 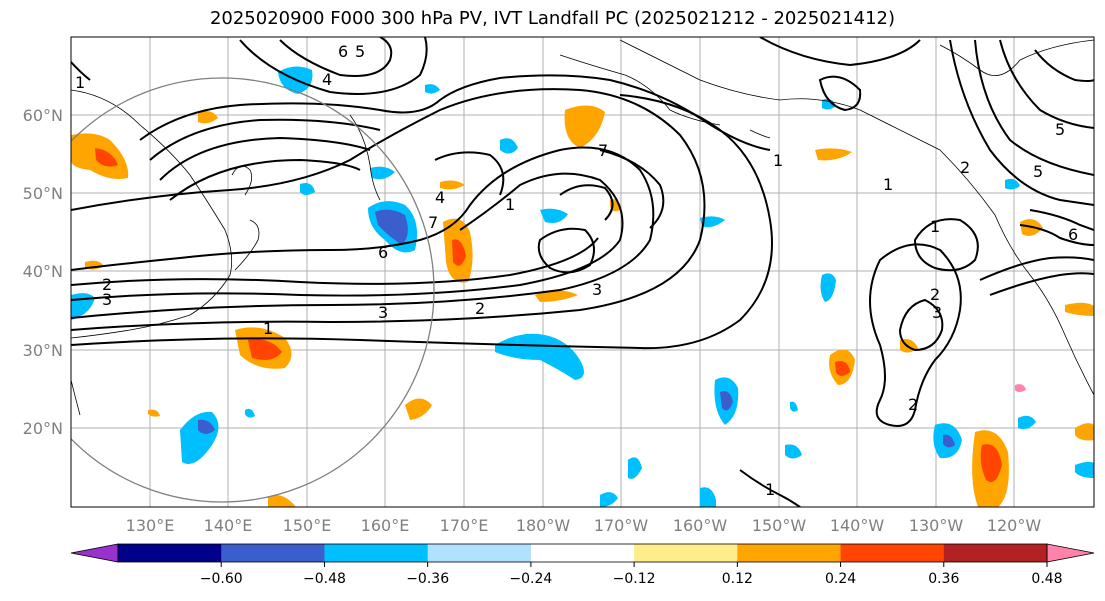 What do you see at coordinates (737, 579) in the screenshot?
I see `colorbar-tick-label: 0.12` at bounding box center [737, 579].